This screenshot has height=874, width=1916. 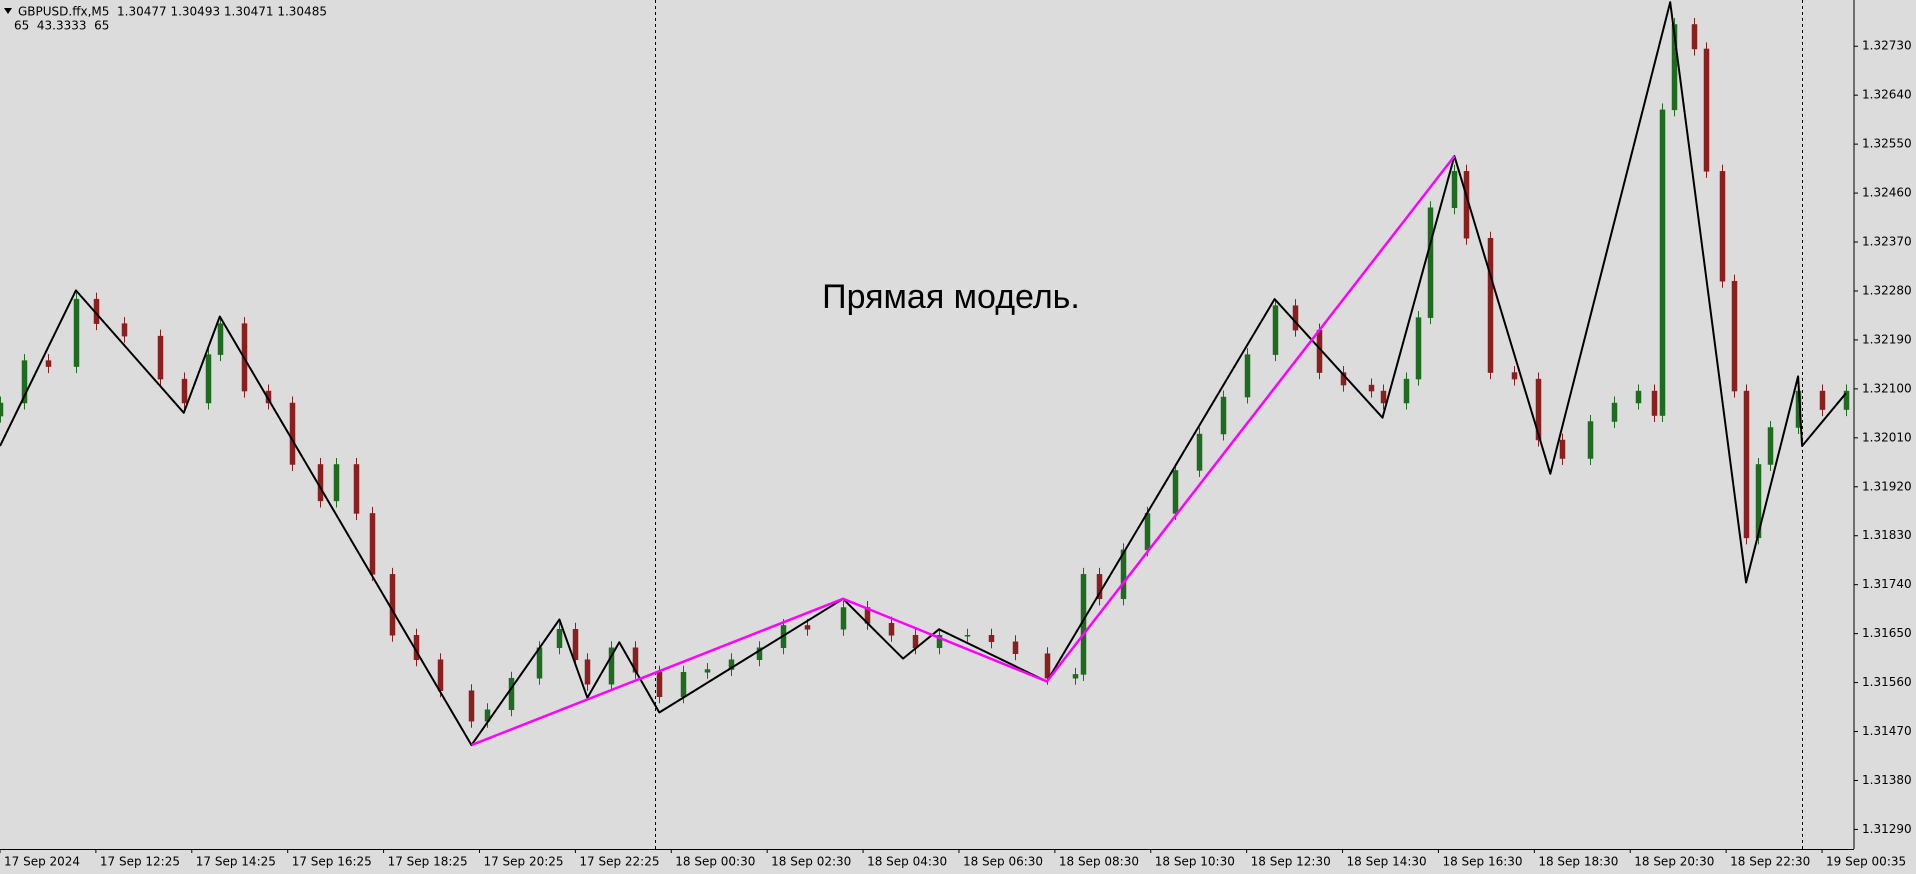 What do you see at coordinates (428, 862) in the screenshot?
I see `x-tick-label: 17 Sep 18:25` at bounding box center [428, 862].